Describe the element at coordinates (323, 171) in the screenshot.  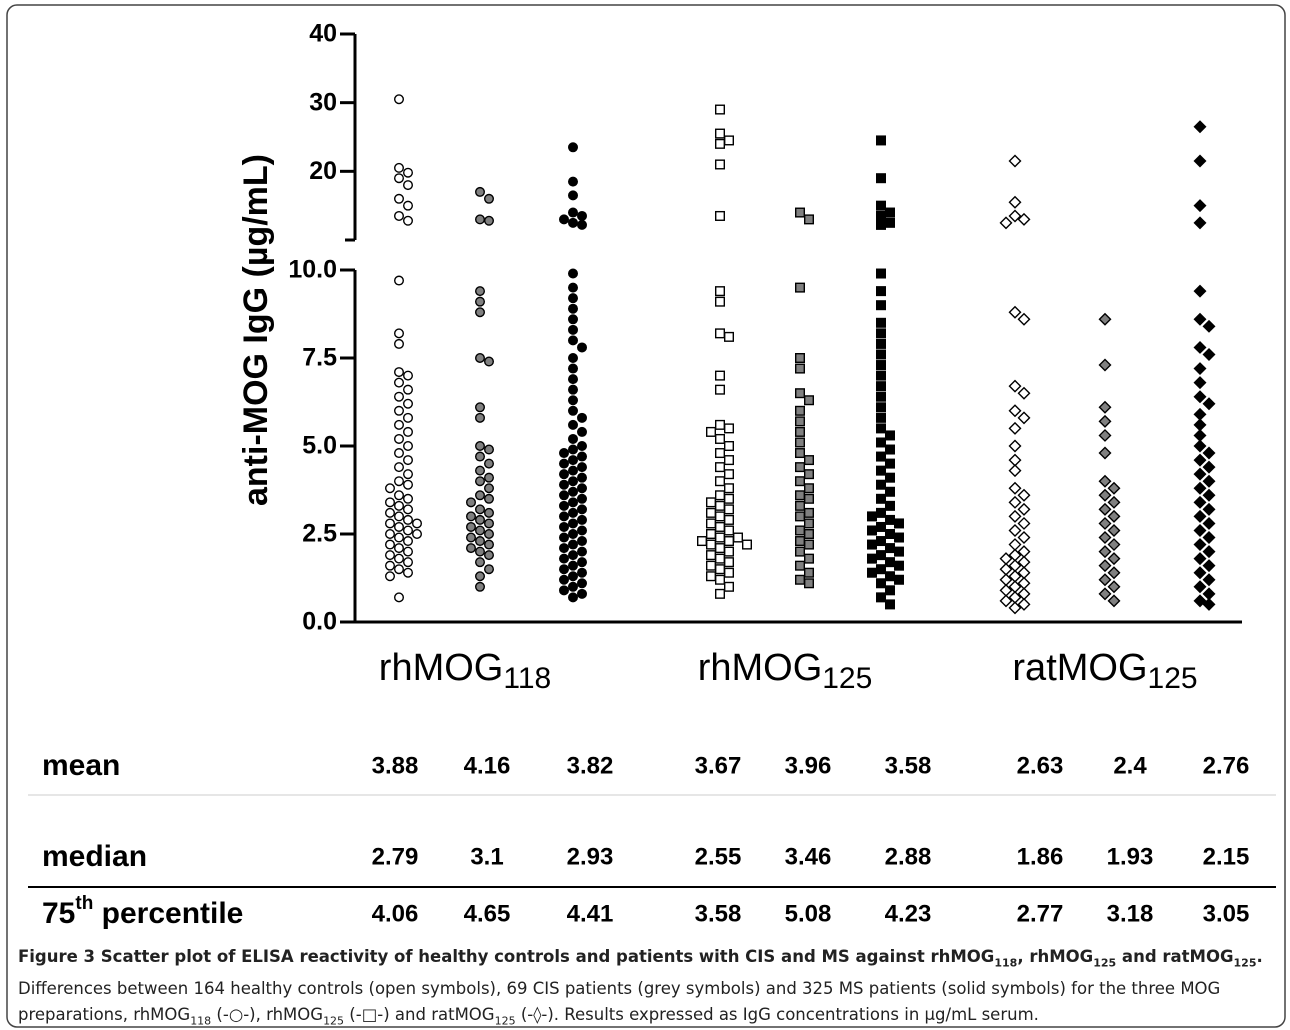
I see `y-tick-label: 20` at that location.